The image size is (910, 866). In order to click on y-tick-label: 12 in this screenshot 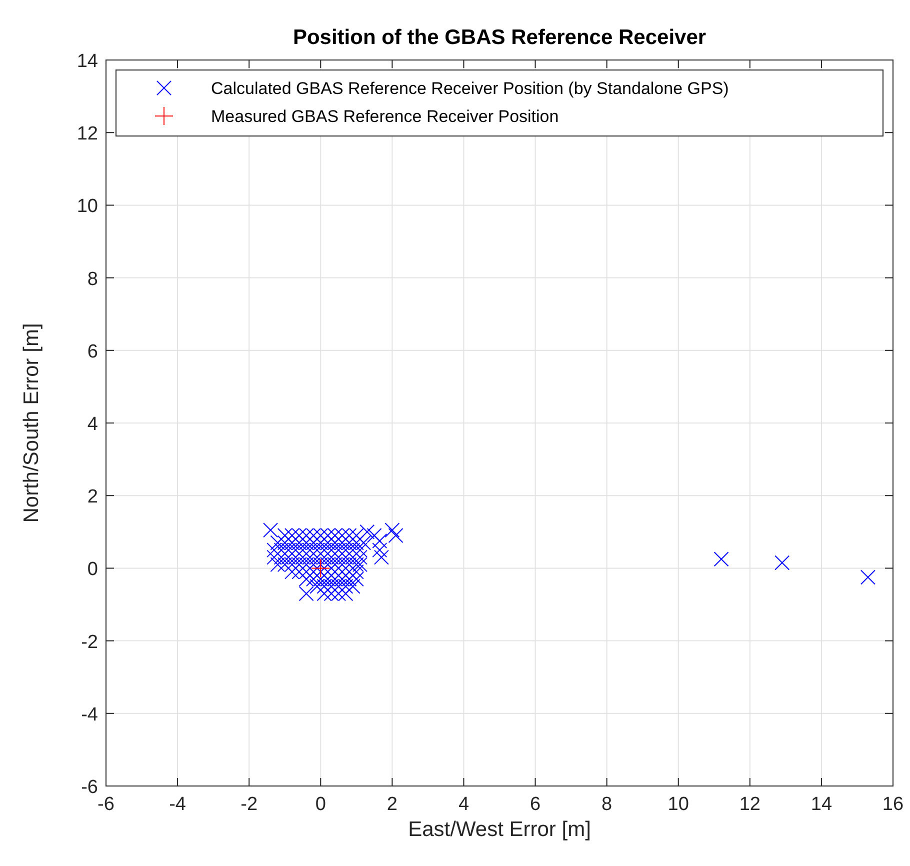, I will do `click(87, 134)`.